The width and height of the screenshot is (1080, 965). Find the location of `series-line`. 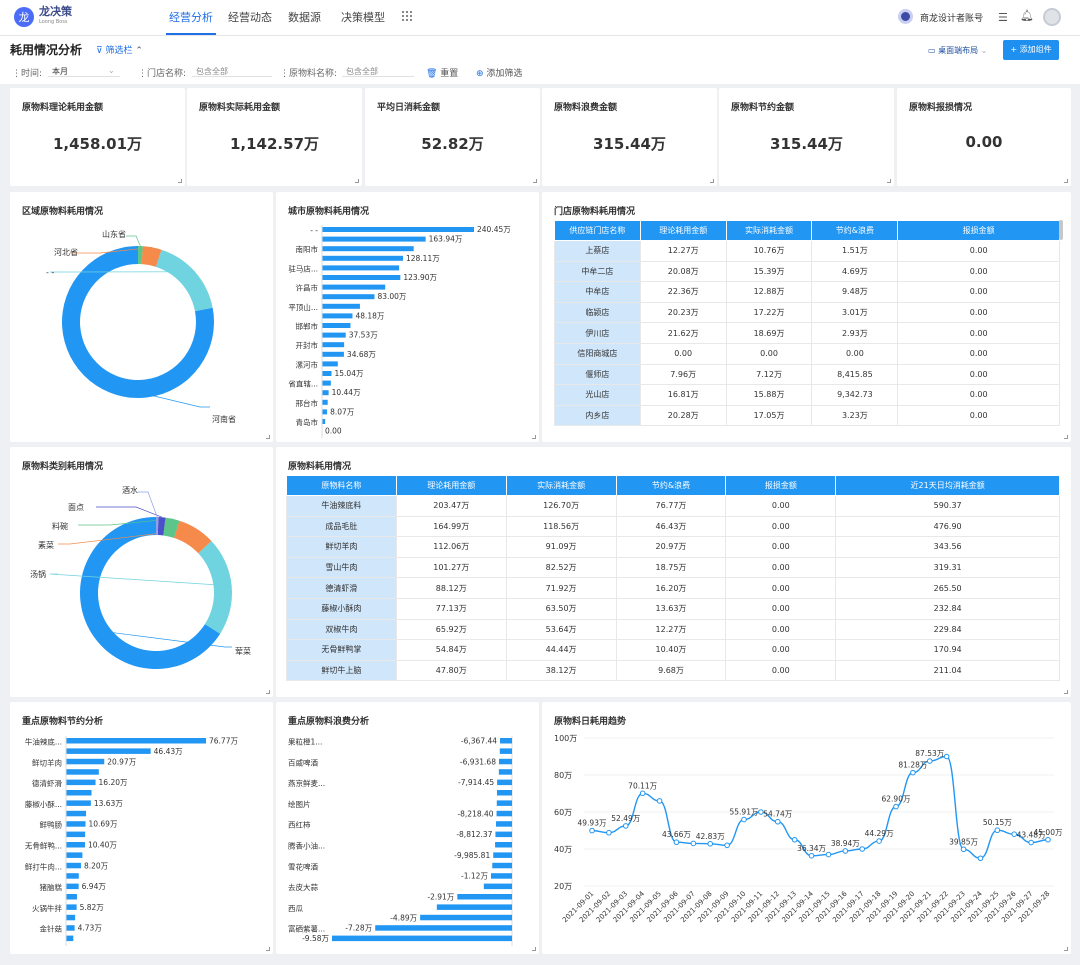

series-line is located at coordinates (820, 807).